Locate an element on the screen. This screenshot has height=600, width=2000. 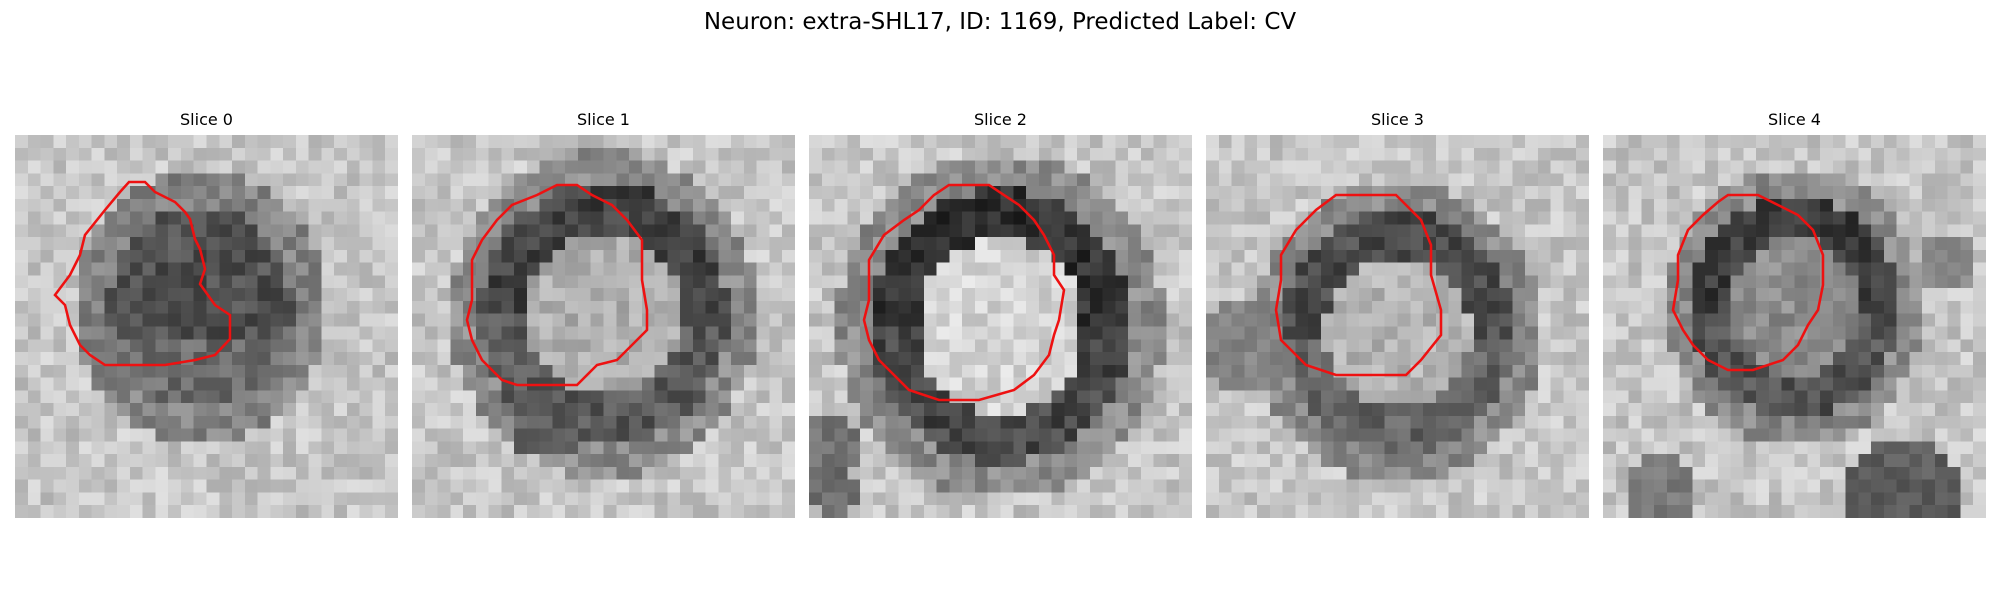
slice-title: Slice 3 is located at coordinates (1397, 119).